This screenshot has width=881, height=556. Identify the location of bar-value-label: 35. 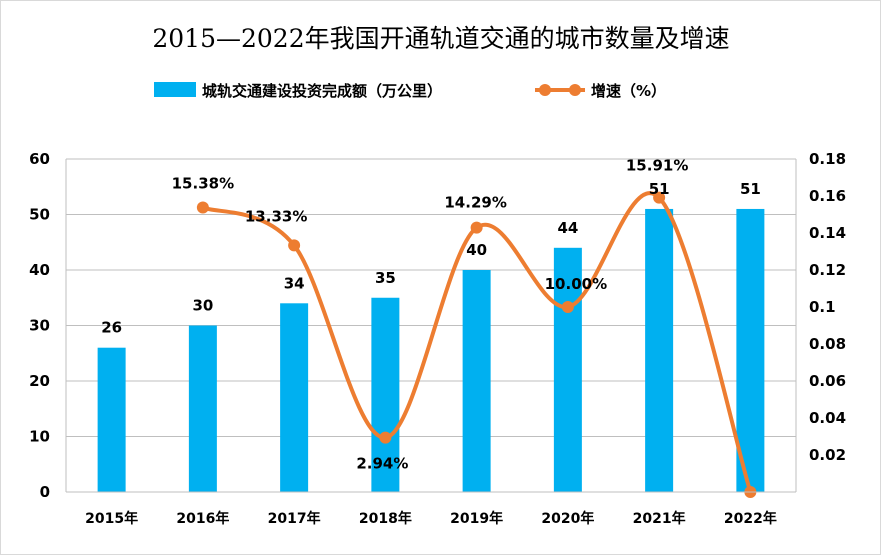
(385, 278).